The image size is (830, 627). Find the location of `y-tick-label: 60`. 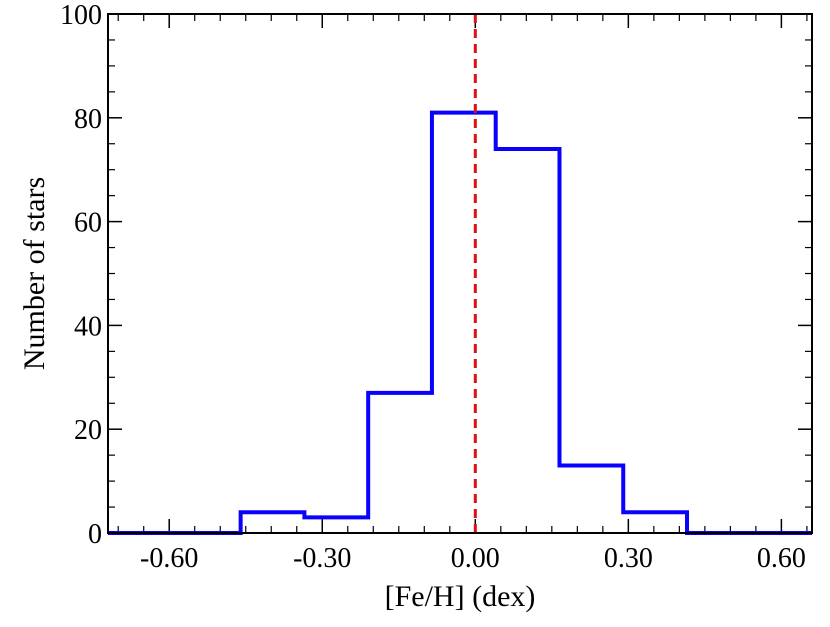

y-tick-label: 60 is located at coordinates (88, 223).